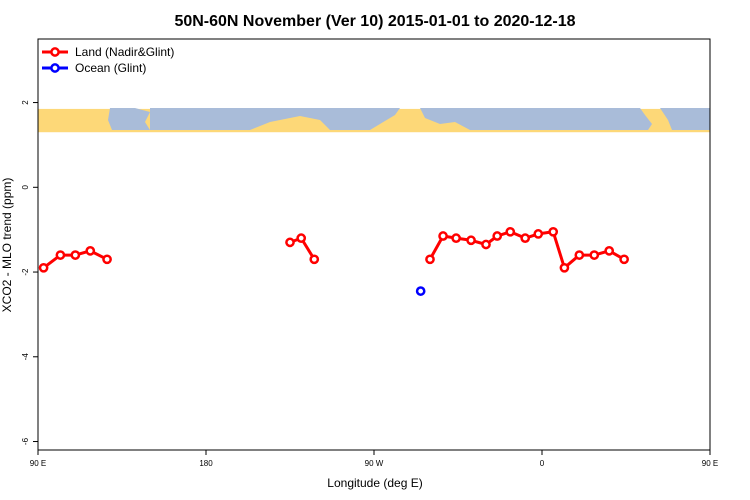 This screenshot has height=500, width=750. Describe the element at coordinates (25, 357) in the screenshot. I see `y-tick-label: -4` at that location.